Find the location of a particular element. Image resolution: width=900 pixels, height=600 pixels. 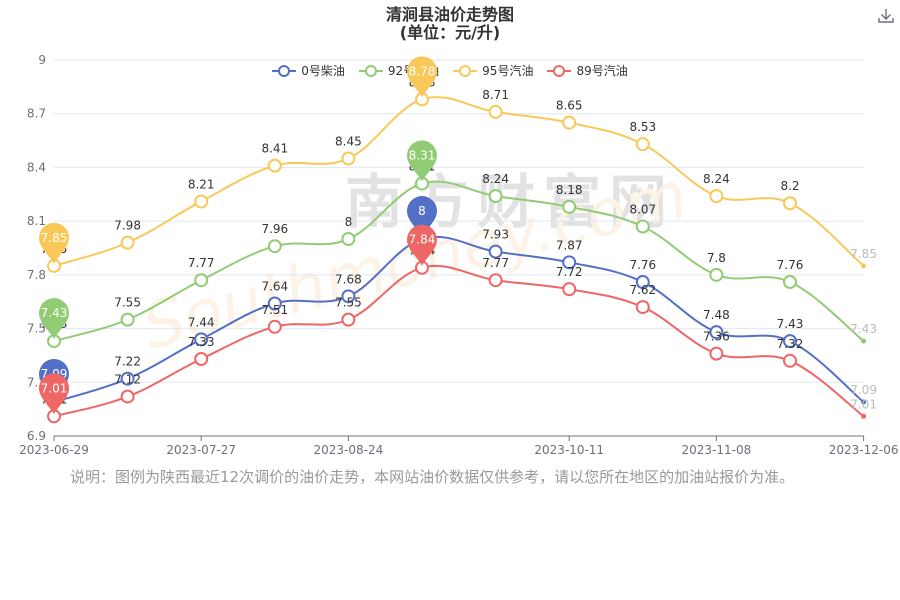

chart-title: 清涧县油价走势图 is located at coordinates (449, 14).